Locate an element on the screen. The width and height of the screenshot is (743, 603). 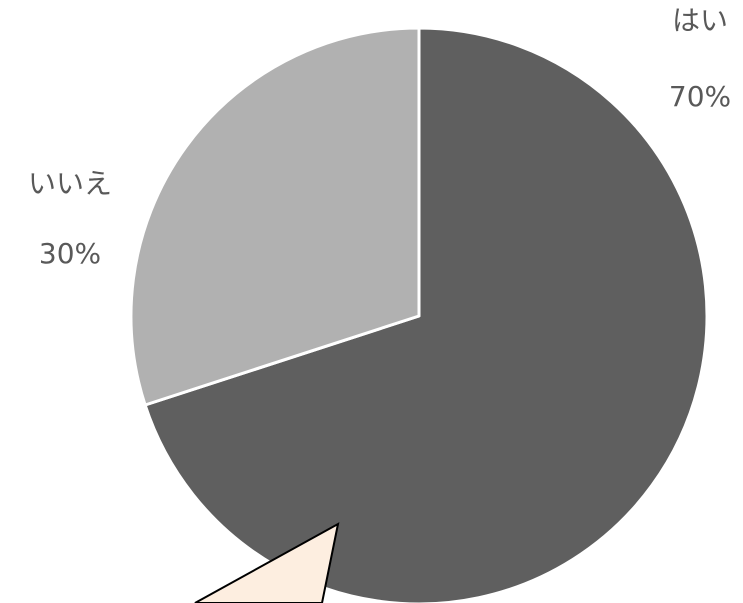
category-label: はい is located at coordinates (700, 20).